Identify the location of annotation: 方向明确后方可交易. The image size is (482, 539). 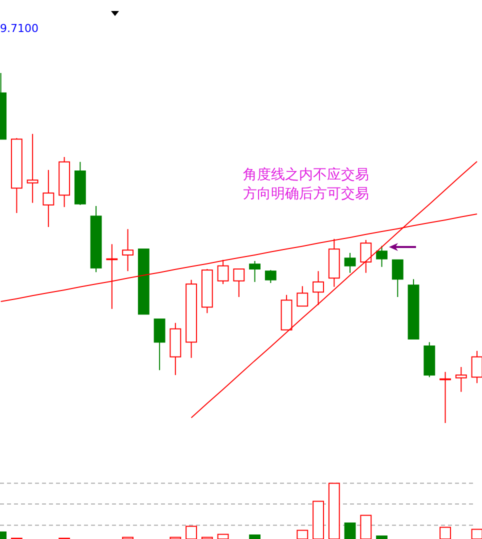
(306, 194).